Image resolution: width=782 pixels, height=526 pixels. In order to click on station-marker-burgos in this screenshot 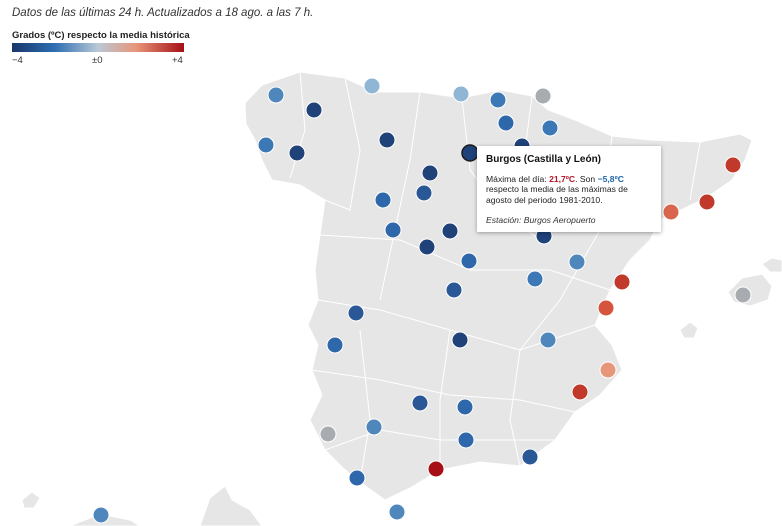, I will do `click(470, 153)`.